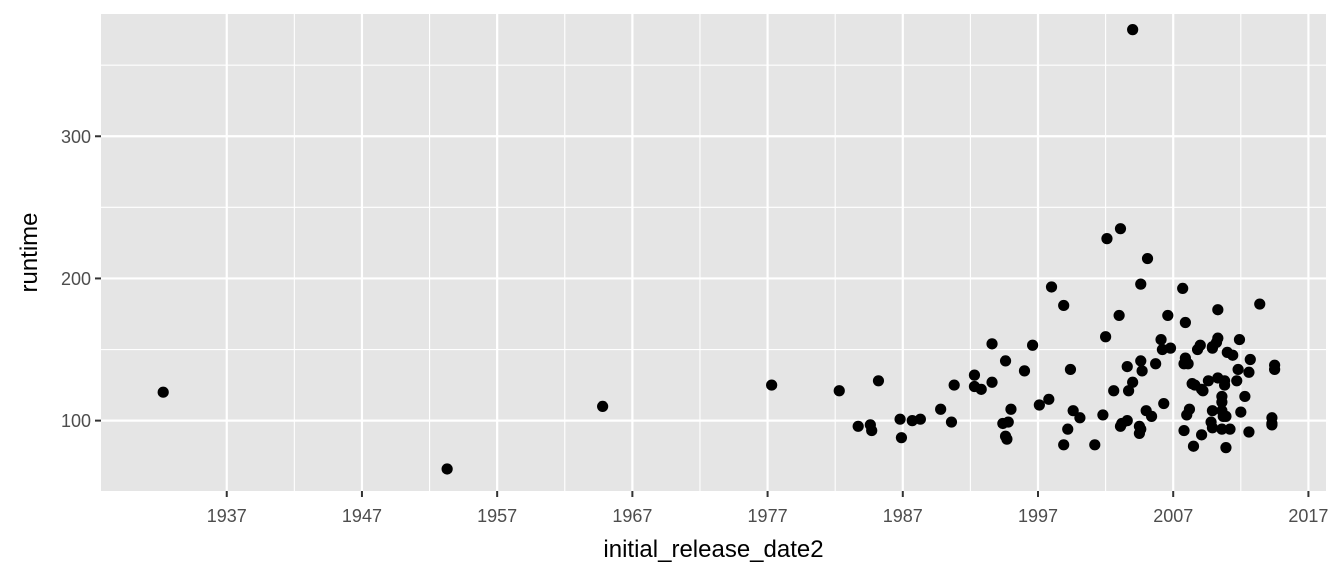  I want to click on x-axis: 1937 1947 1957 1967 1977 1987 1997 2007 2017, so click(767, 508).